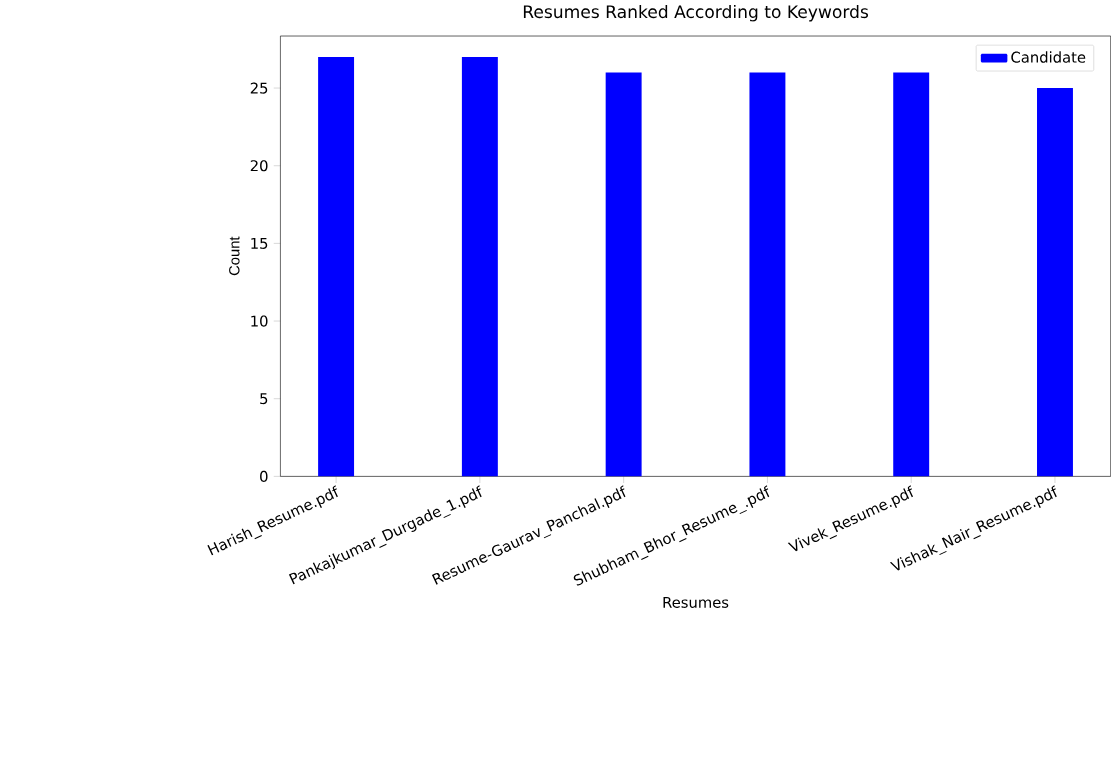  Describe the element at coordinates (259, 165) in the screenshot. I see `y-tick-label: 20` at that location.